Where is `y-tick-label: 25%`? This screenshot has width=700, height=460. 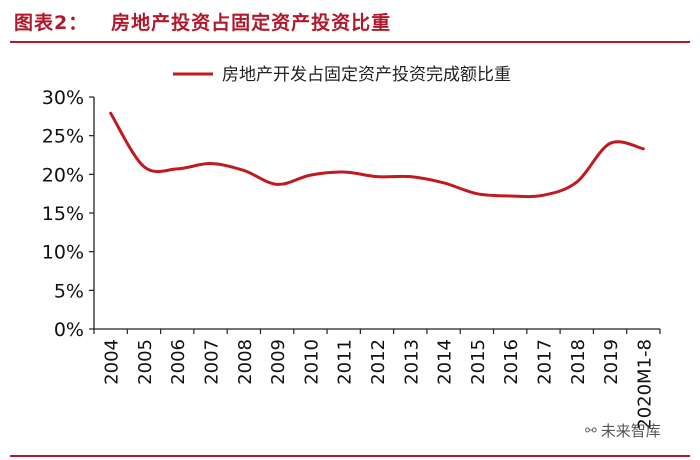 y-tick-label: 25% is located at coordinates (63, 137).